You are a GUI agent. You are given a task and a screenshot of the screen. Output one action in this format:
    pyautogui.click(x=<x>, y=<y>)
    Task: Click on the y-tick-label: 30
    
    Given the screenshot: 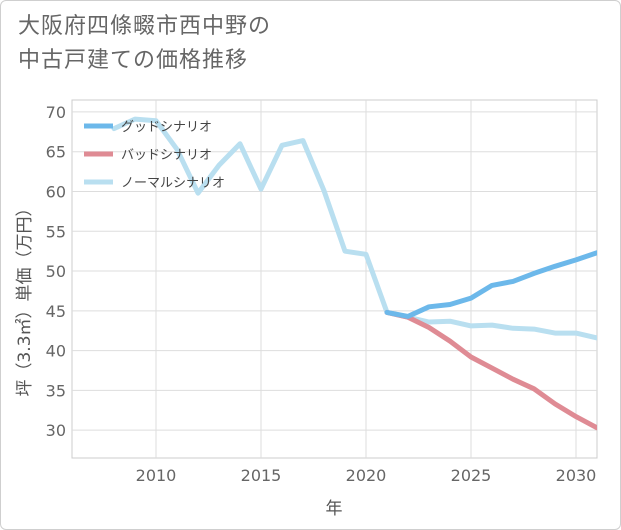 What is the action you would take?
    pyautogui.click(x=56, y=430)
    